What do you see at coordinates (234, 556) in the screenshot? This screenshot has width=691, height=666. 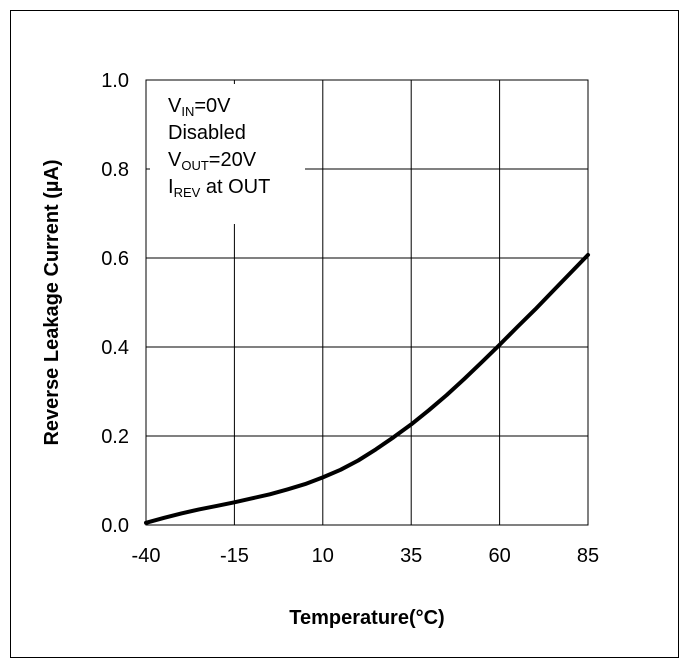 I see `x-tick-label: -15` at bounding box center [234, 556].